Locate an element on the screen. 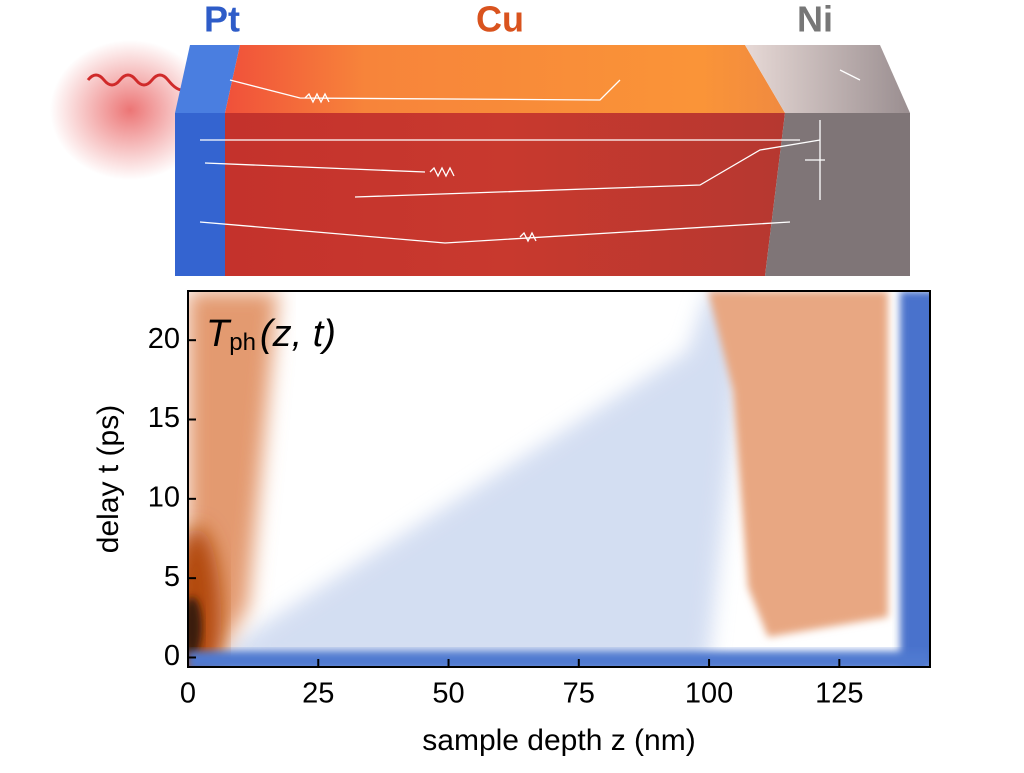 The image size is (1024, 773). y-axis-label: delay t (ps) is located at coordinates (108, 479).